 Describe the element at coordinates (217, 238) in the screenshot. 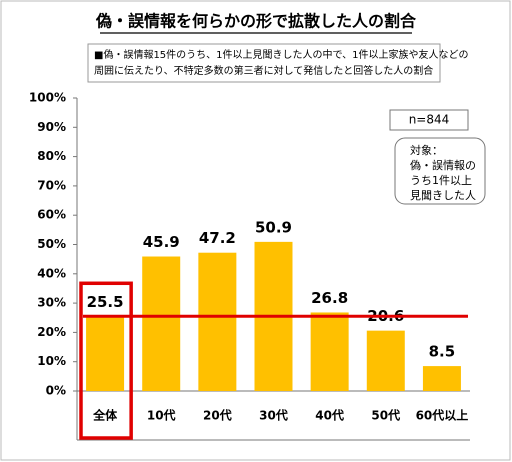

I see `data-label: 47.2` at that location.